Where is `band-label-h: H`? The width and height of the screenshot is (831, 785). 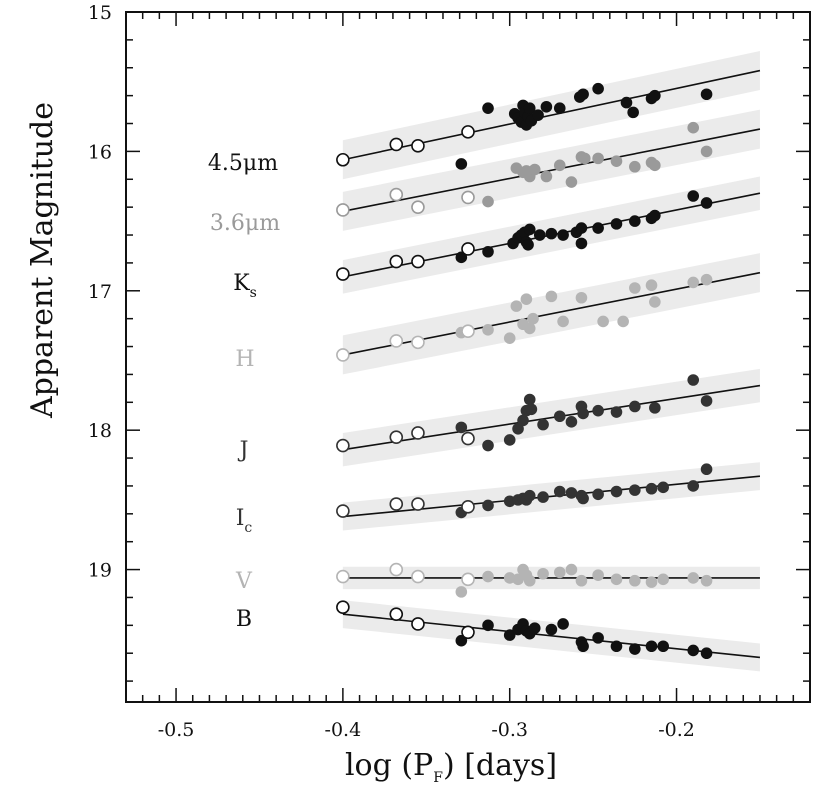
band-label-h: H is located at coordinates (244, 359).